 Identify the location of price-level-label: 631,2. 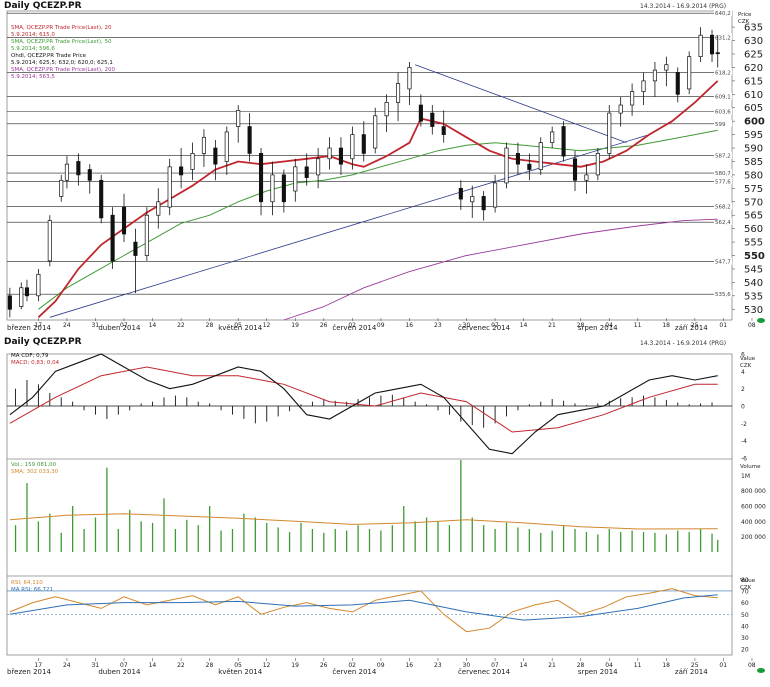
(723, 38).